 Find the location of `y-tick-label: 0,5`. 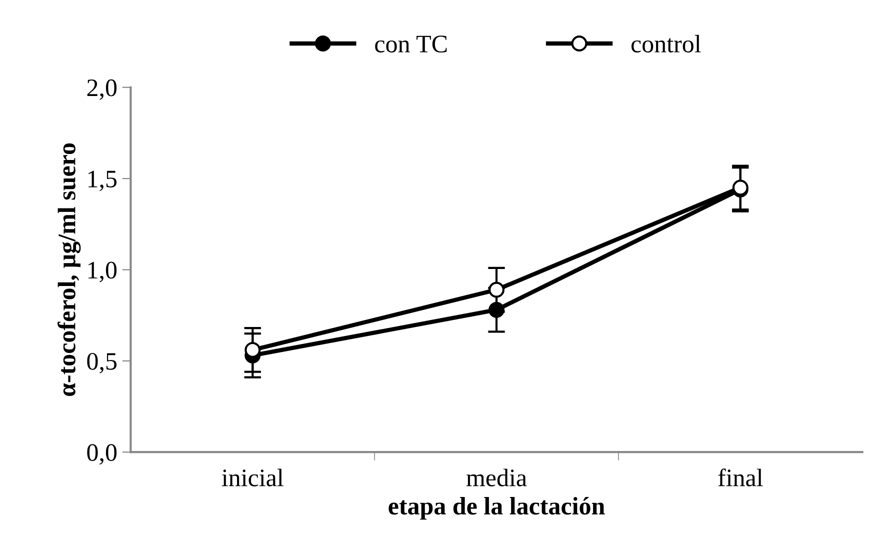

y-tick-label: 0,5 is located at coordinates (102, 363).